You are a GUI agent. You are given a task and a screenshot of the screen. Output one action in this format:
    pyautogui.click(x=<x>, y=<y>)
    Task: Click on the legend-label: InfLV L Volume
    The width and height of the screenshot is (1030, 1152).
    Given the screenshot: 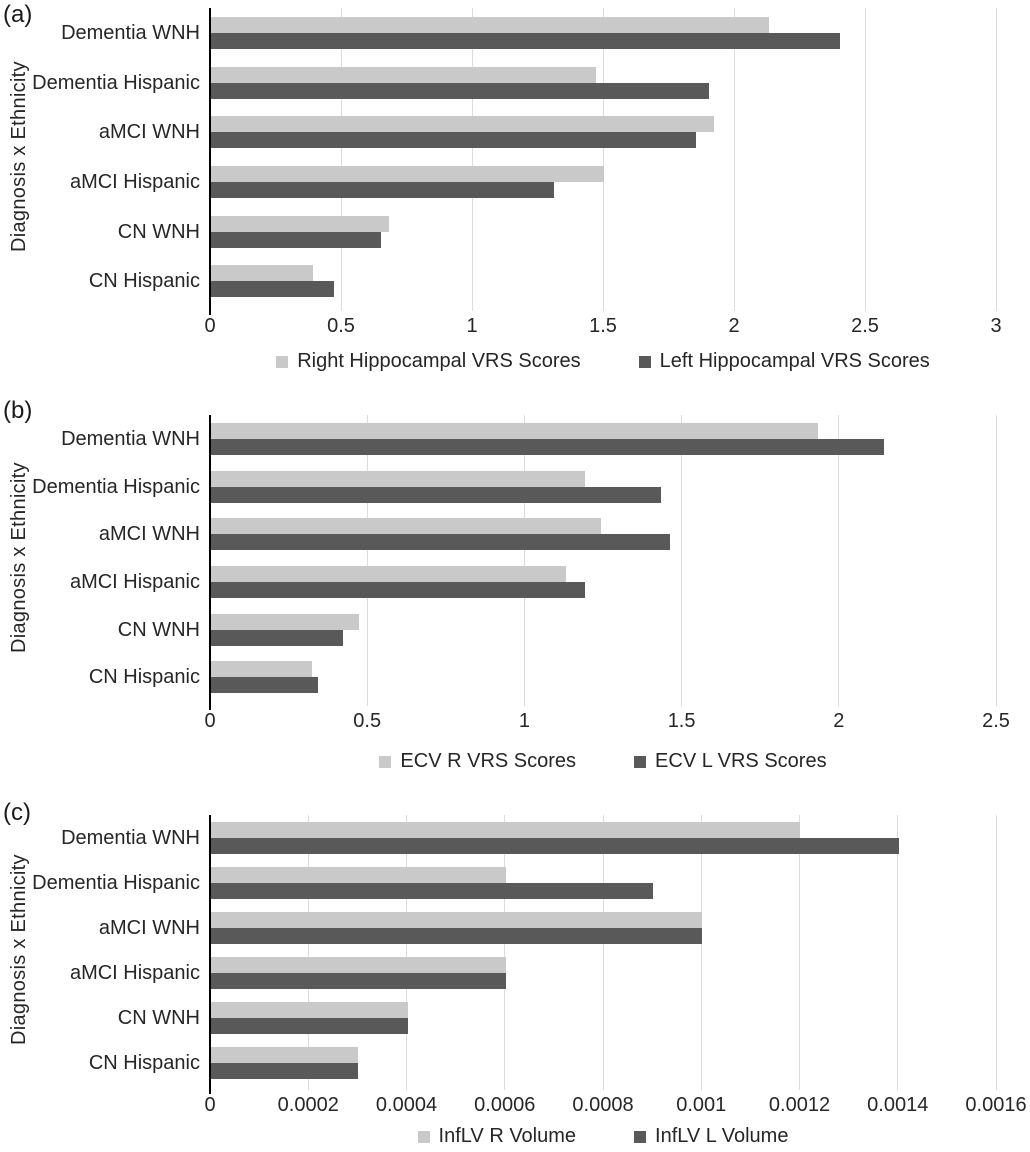 What is the action you would take?
    pyautogui.click(x=722, y=1136)
    